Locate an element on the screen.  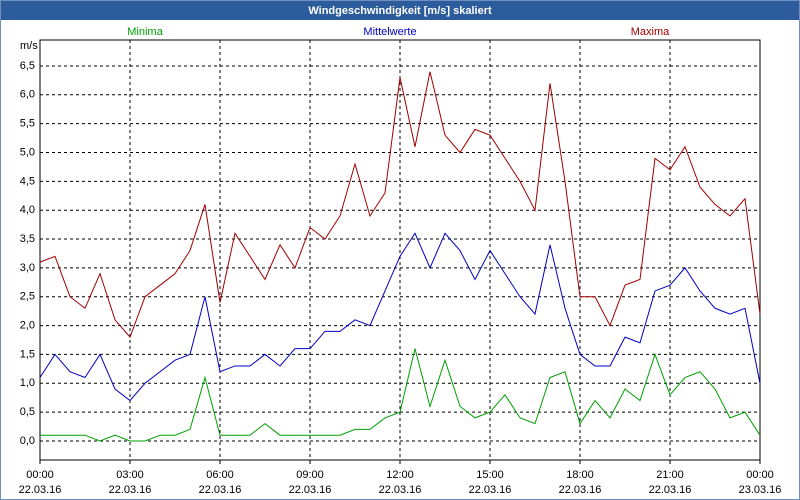
x-tick-label: 21:00 is located at coordinates (670, 475).